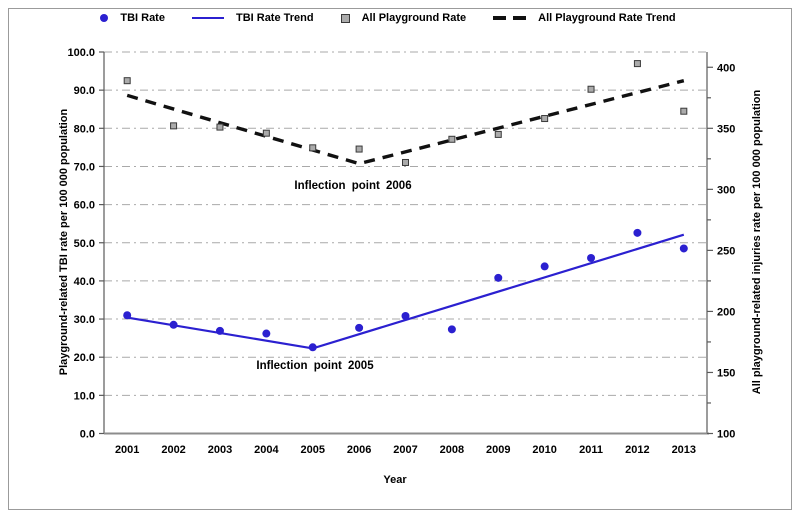  What do you see at coordinates (414, 18) in the screenshot?
I see `legend-label: All Playground Rate` at bounding box center [414, 18].